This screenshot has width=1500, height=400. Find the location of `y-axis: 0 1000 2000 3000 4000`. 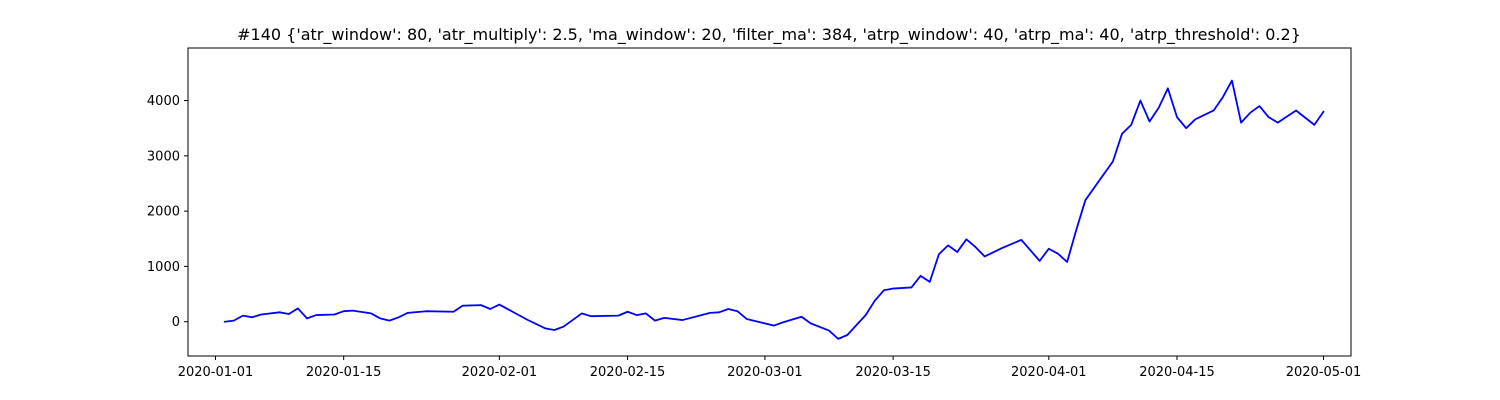

y-axis: 0 1000 2000 3000 4000 is located at coordinates (167, 212).